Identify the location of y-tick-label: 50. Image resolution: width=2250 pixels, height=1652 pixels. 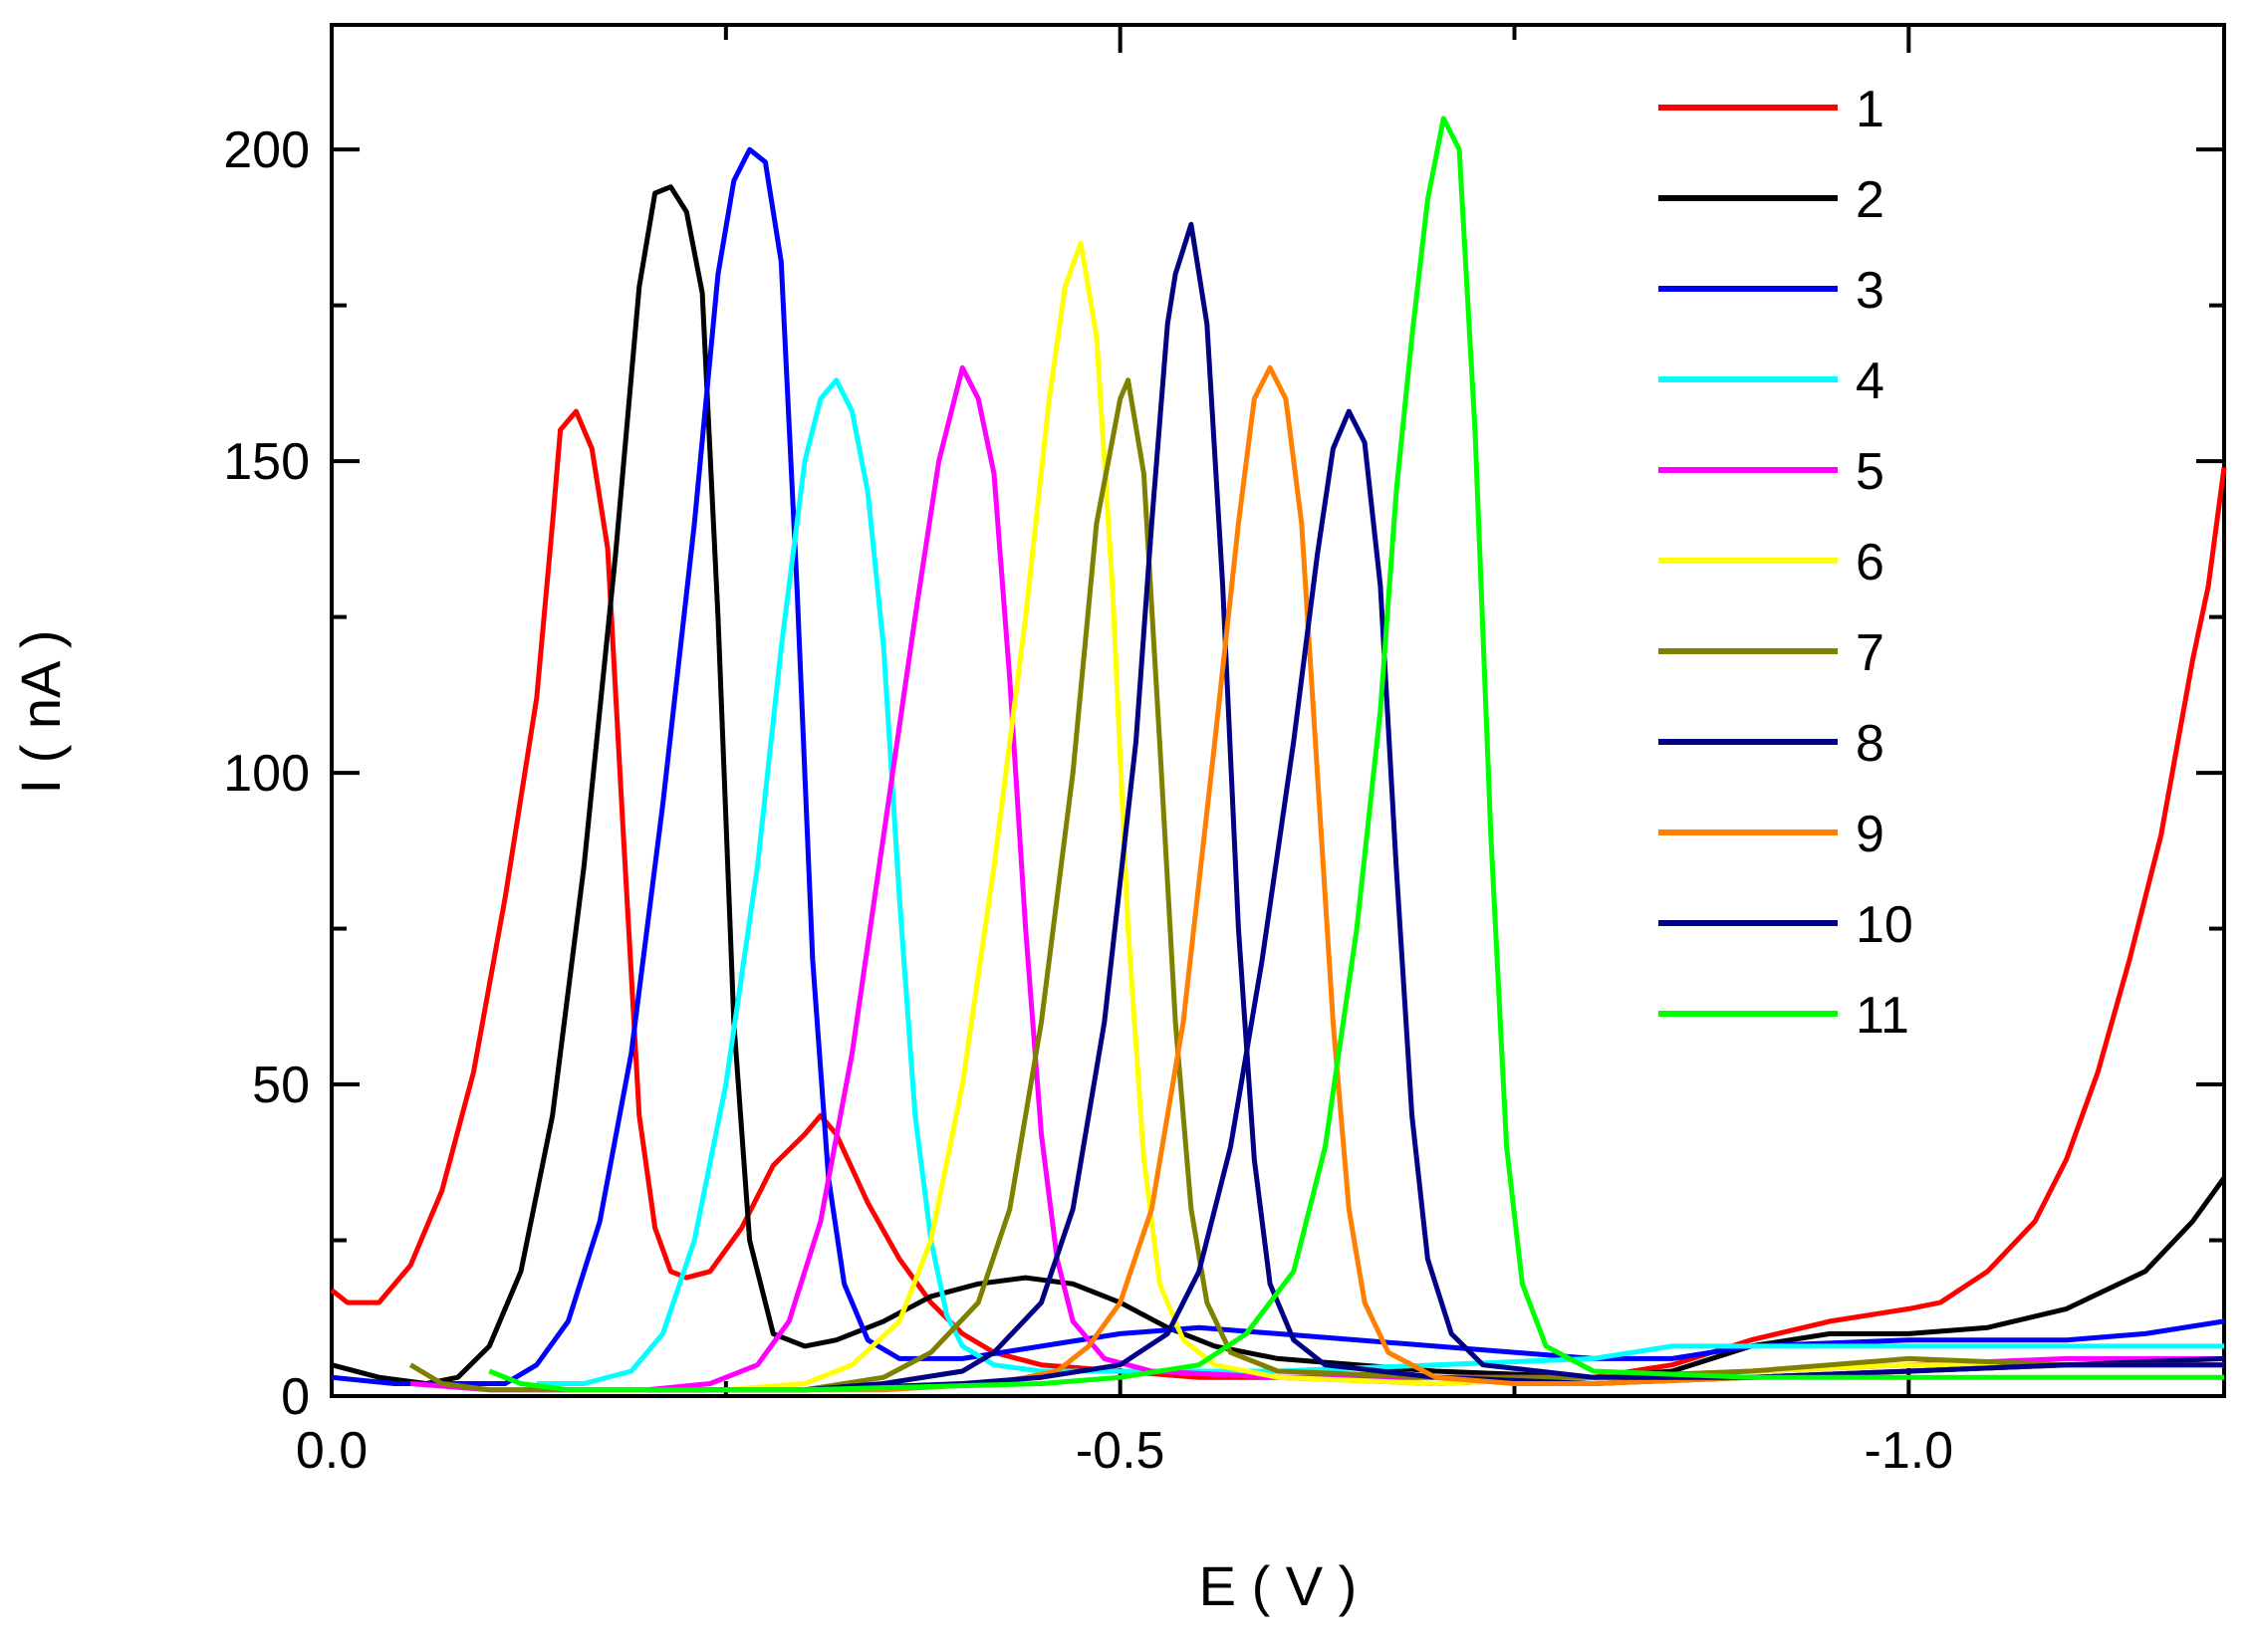
(281, 1085).